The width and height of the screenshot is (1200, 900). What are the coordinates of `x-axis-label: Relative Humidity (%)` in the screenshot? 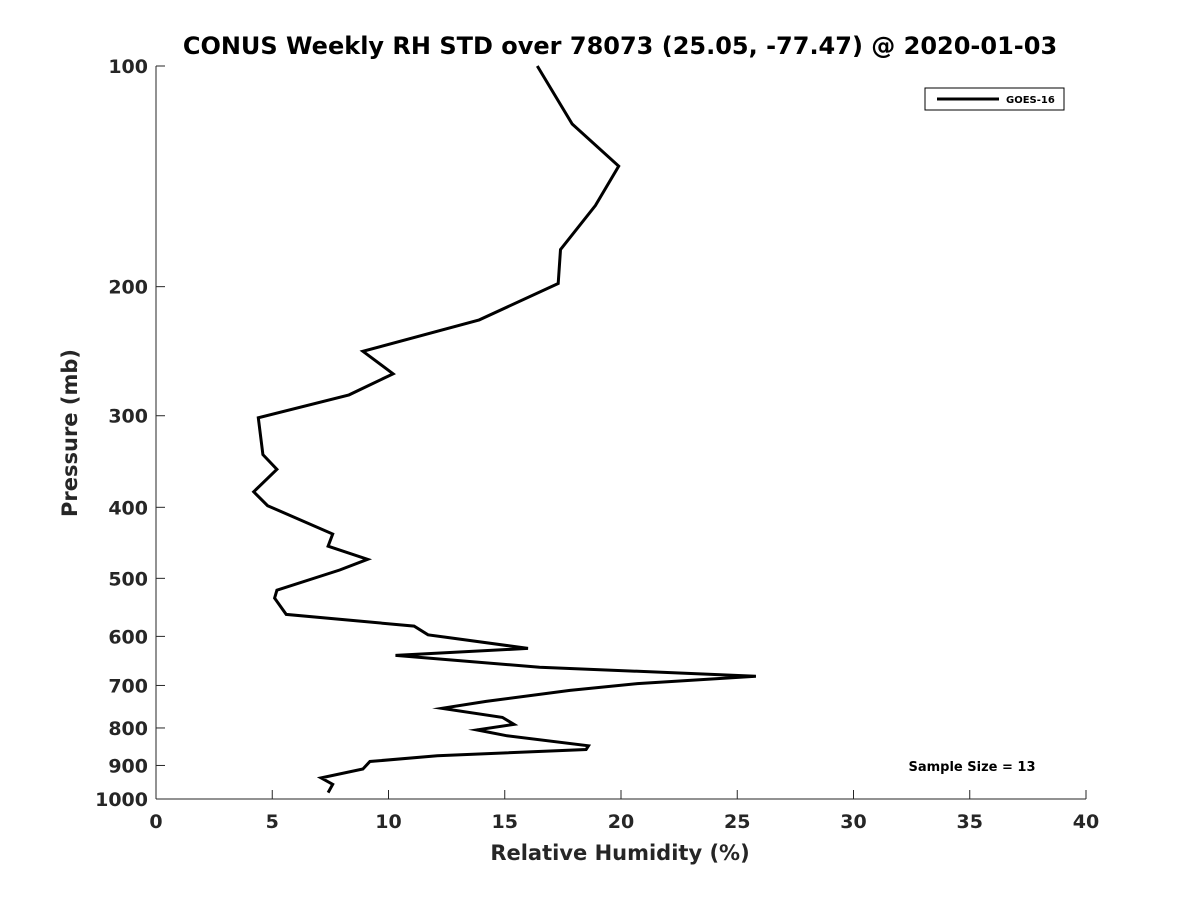 It's located at (619, 853).